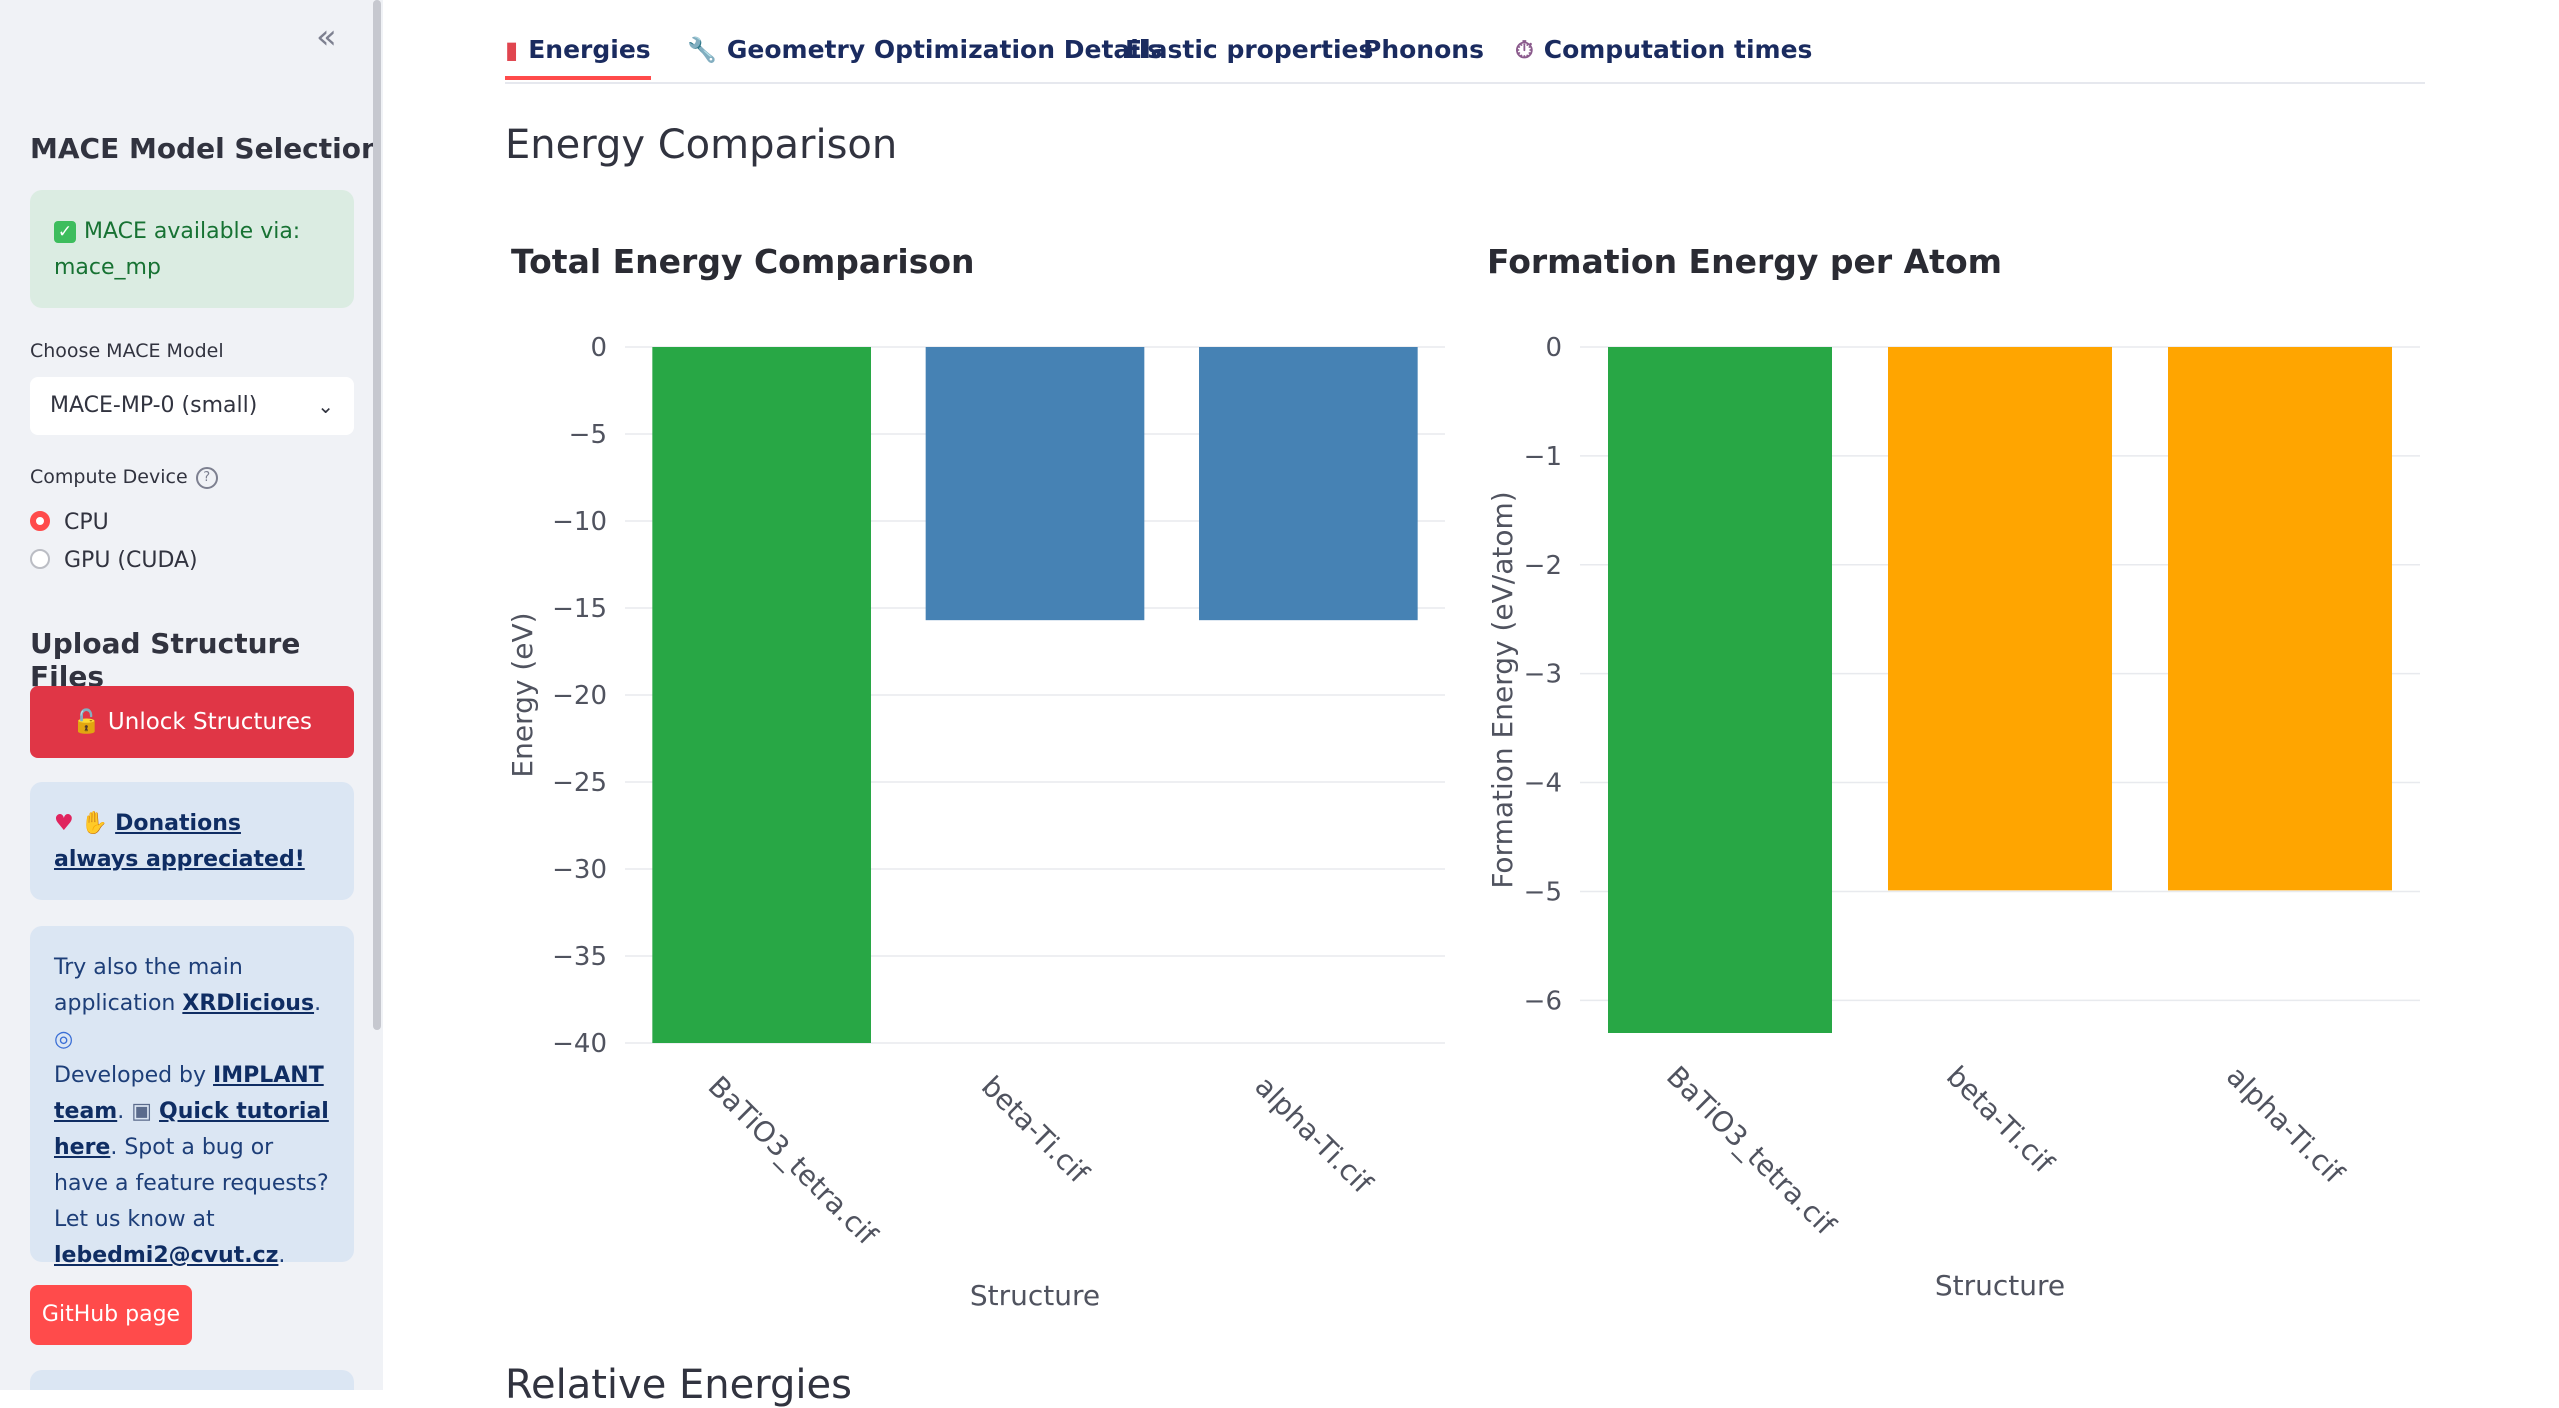 The height and width of the screenshot is (1408, 2559). What do you see at coordinates (131, 560) in the screenshot?
I see `radio-gpu-label: GPU (CUDA)` at bounding box center [131, 560].